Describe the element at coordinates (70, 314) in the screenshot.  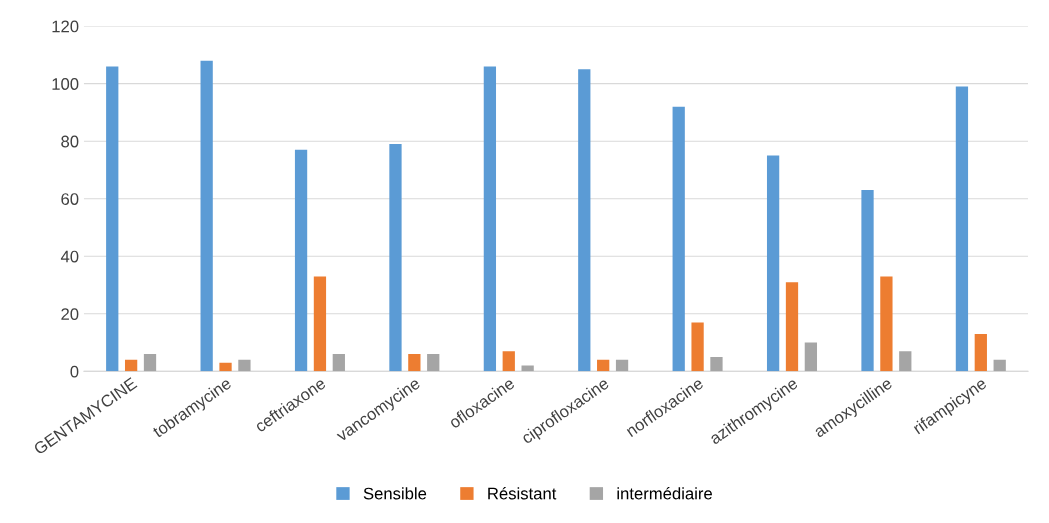
I see `y-tick-label: 20` at that location.